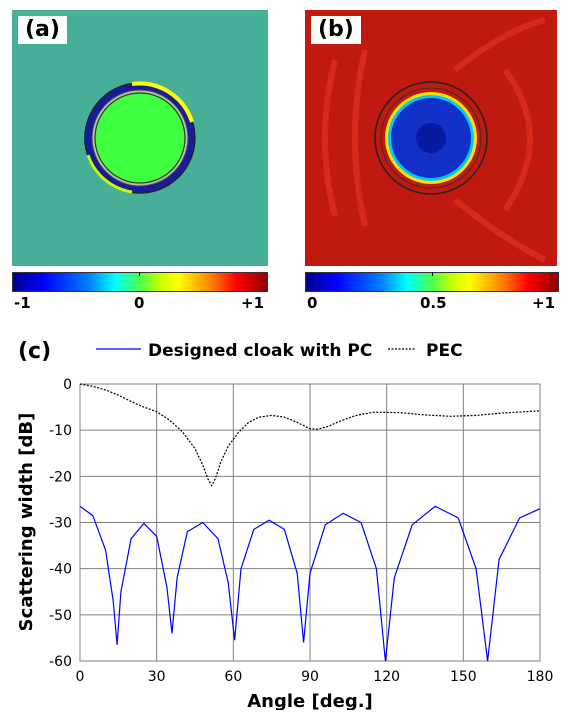  What do you see at coordinates (310, 435) in the screenshot?
I see `series-line-pec` at bounding box center [310, 435].